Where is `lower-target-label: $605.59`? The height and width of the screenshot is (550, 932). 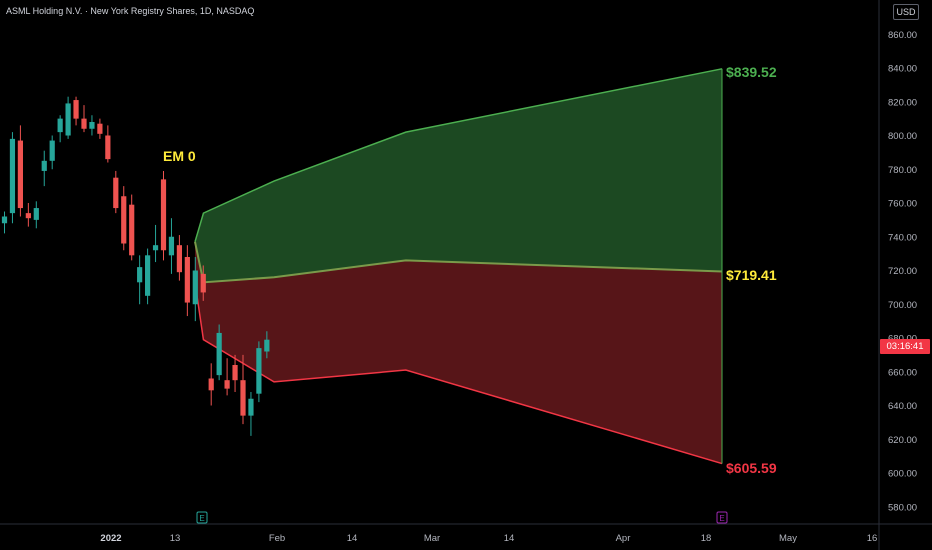
lower-target-label: $605.59 is located at coordinates (751, 468).